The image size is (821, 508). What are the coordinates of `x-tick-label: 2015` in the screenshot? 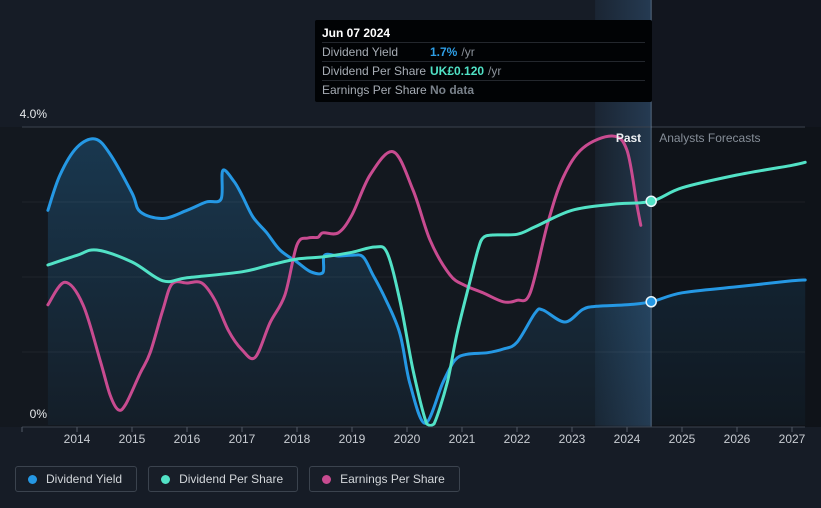 It's located at (132, 439).